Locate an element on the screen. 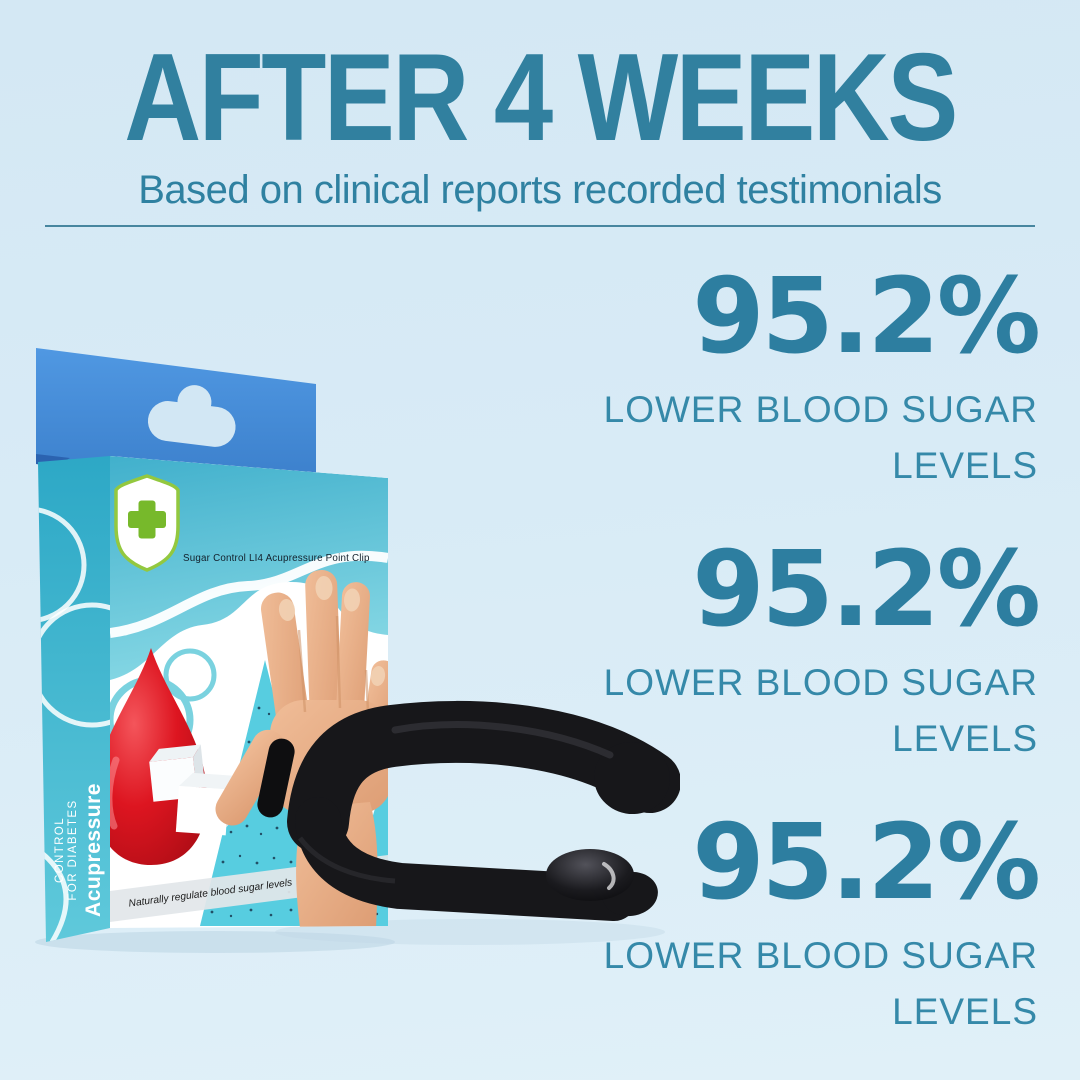  headline: AFTER 4 WEEKS is located at coordinates (541, 98).